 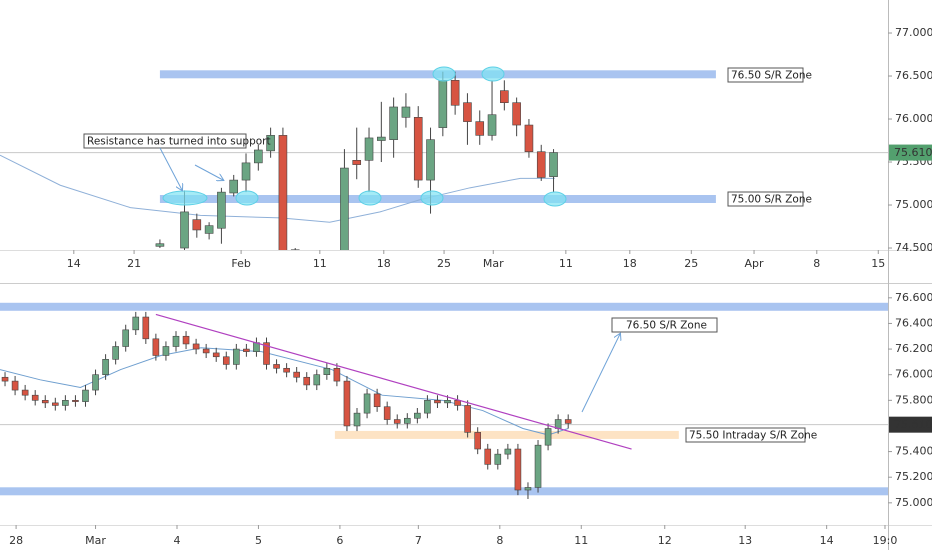 What do you see at coordinates (665, 540) in the screenshot?
I see `x-tick-label: 12` at bounding box center [665, 540].